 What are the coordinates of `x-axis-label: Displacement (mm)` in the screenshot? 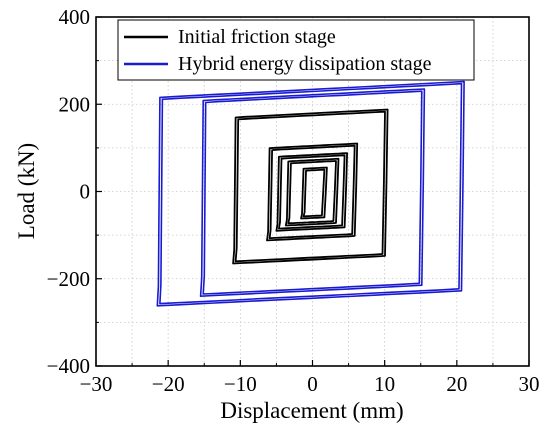 It's located at (311, 410).